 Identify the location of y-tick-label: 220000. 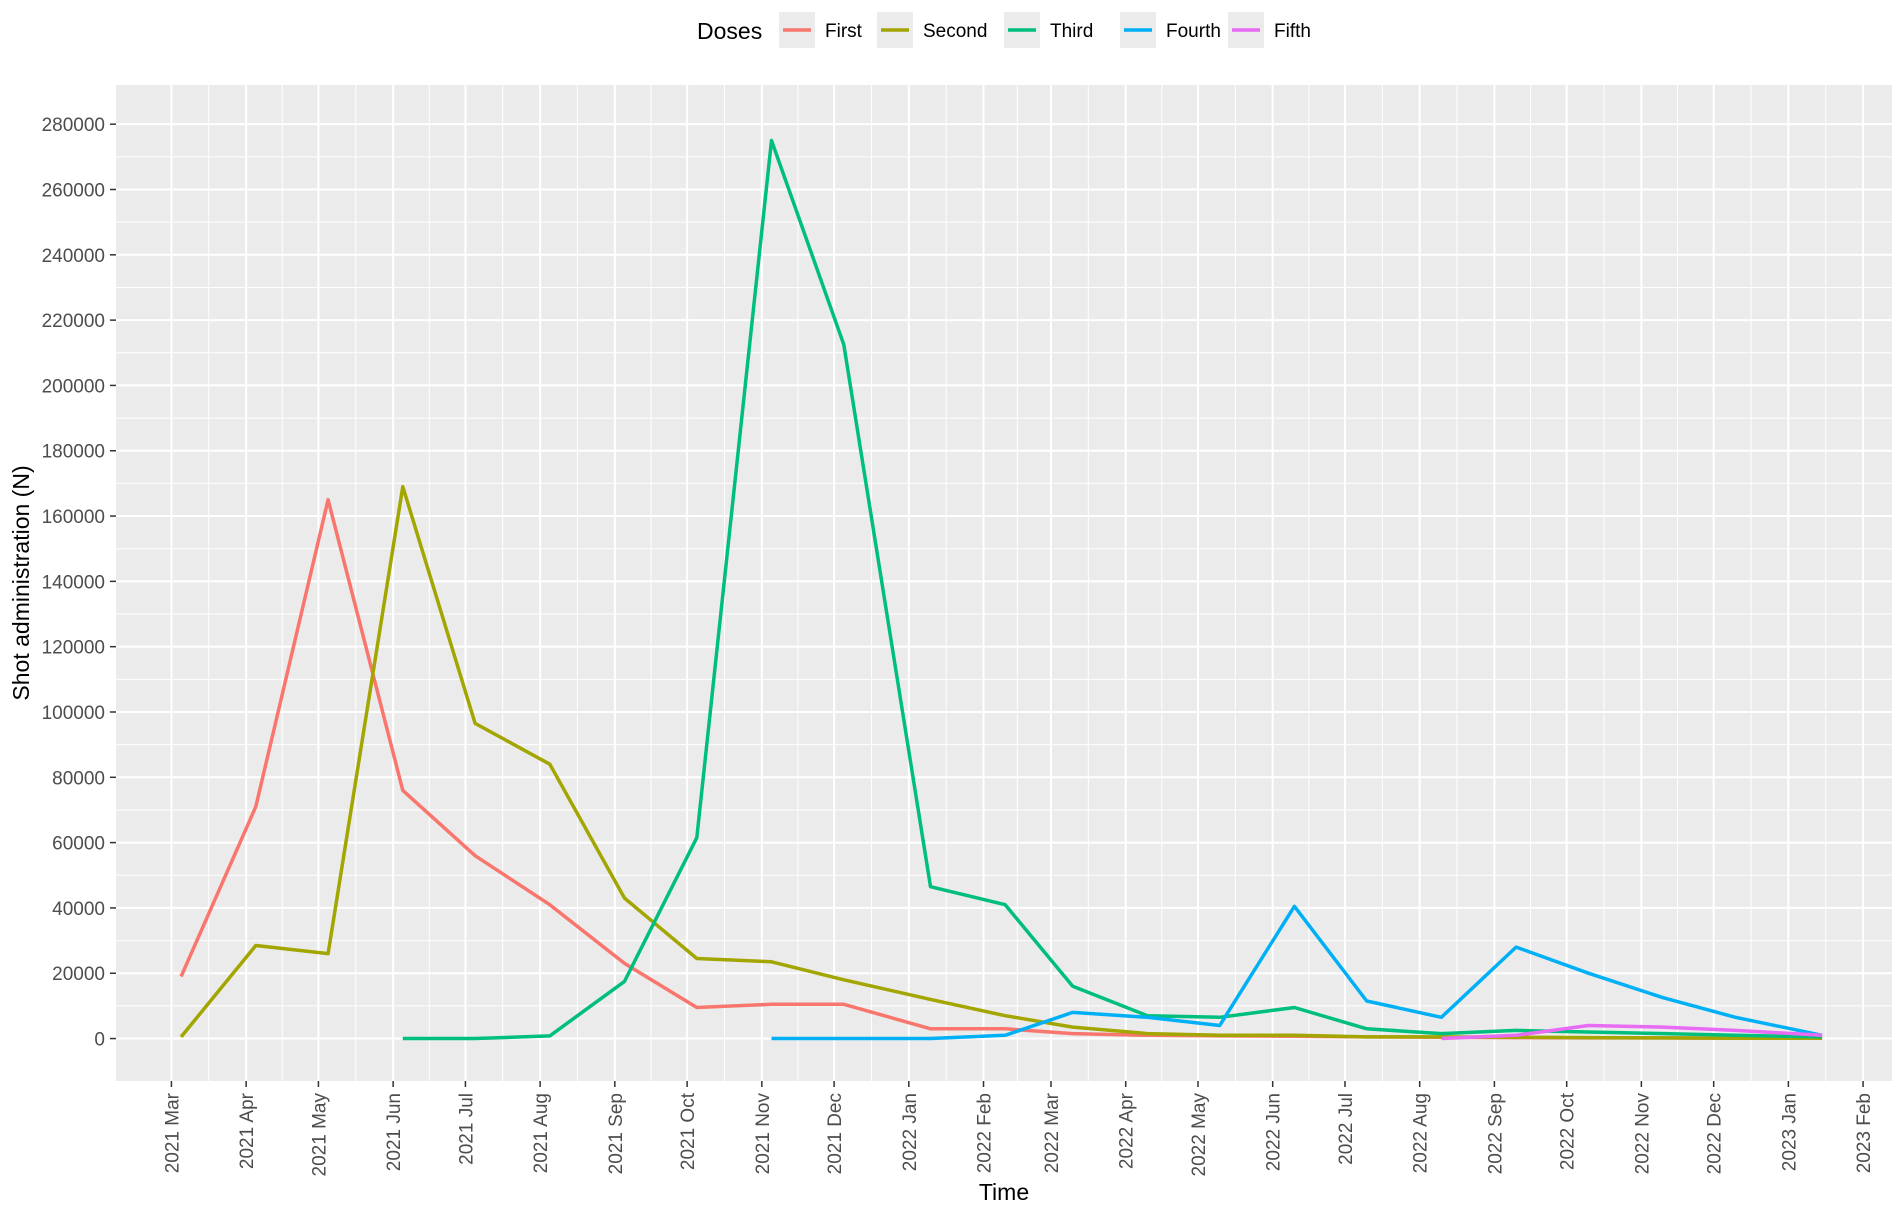
(73, 321).